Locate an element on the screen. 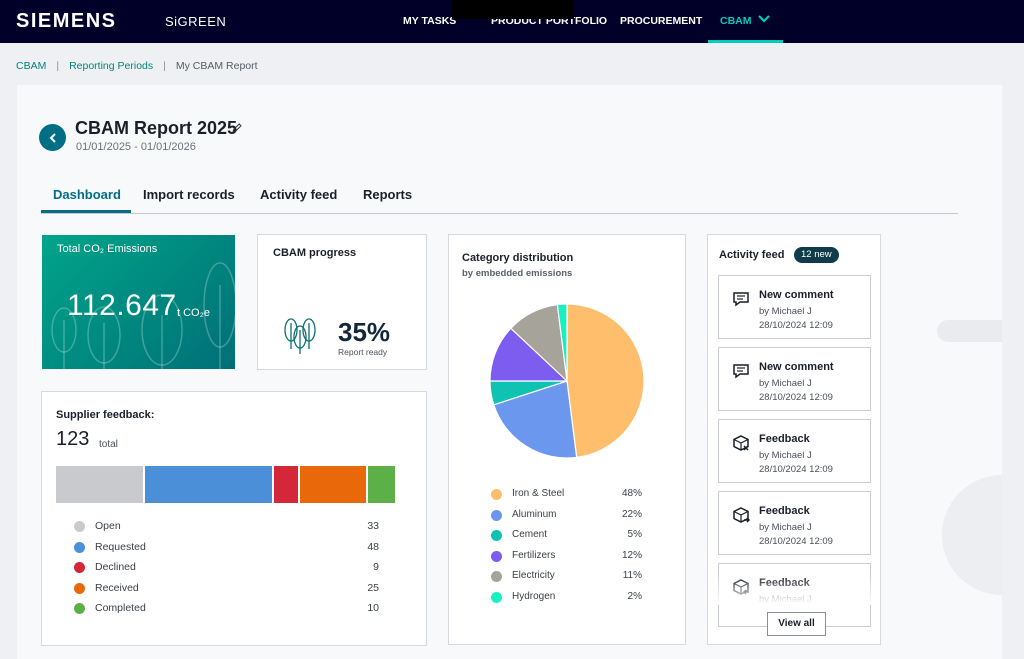 Image resolution: width=1024 pixels, height=659 pixels. comment-icon is located at coordinates (741, 371).